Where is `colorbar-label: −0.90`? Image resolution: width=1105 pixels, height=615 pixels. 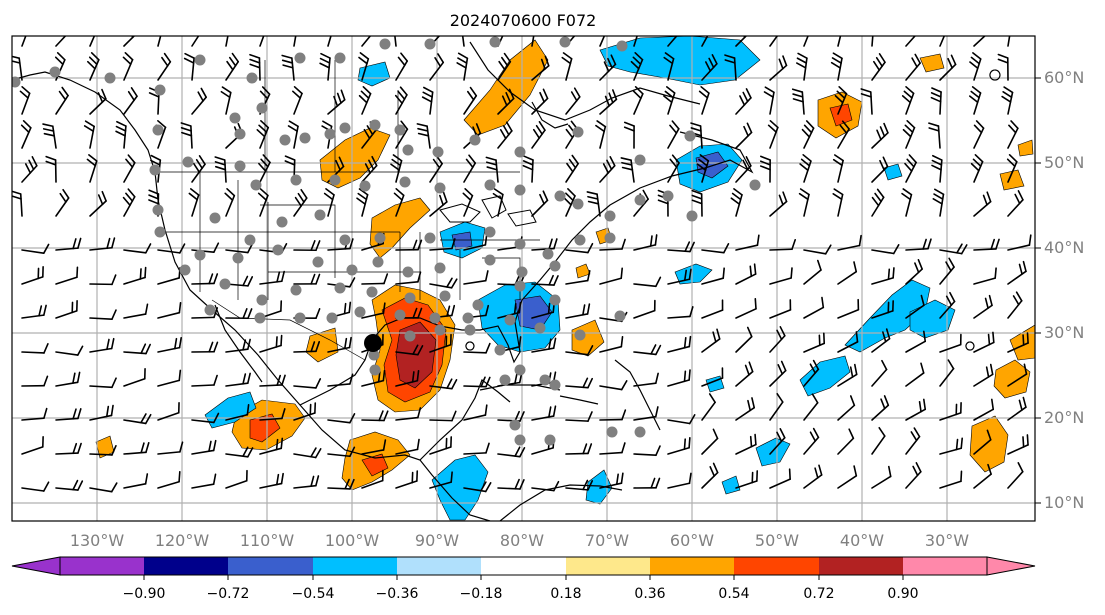
colorbar-label: −0.90 is located at coordinates (144, 594).